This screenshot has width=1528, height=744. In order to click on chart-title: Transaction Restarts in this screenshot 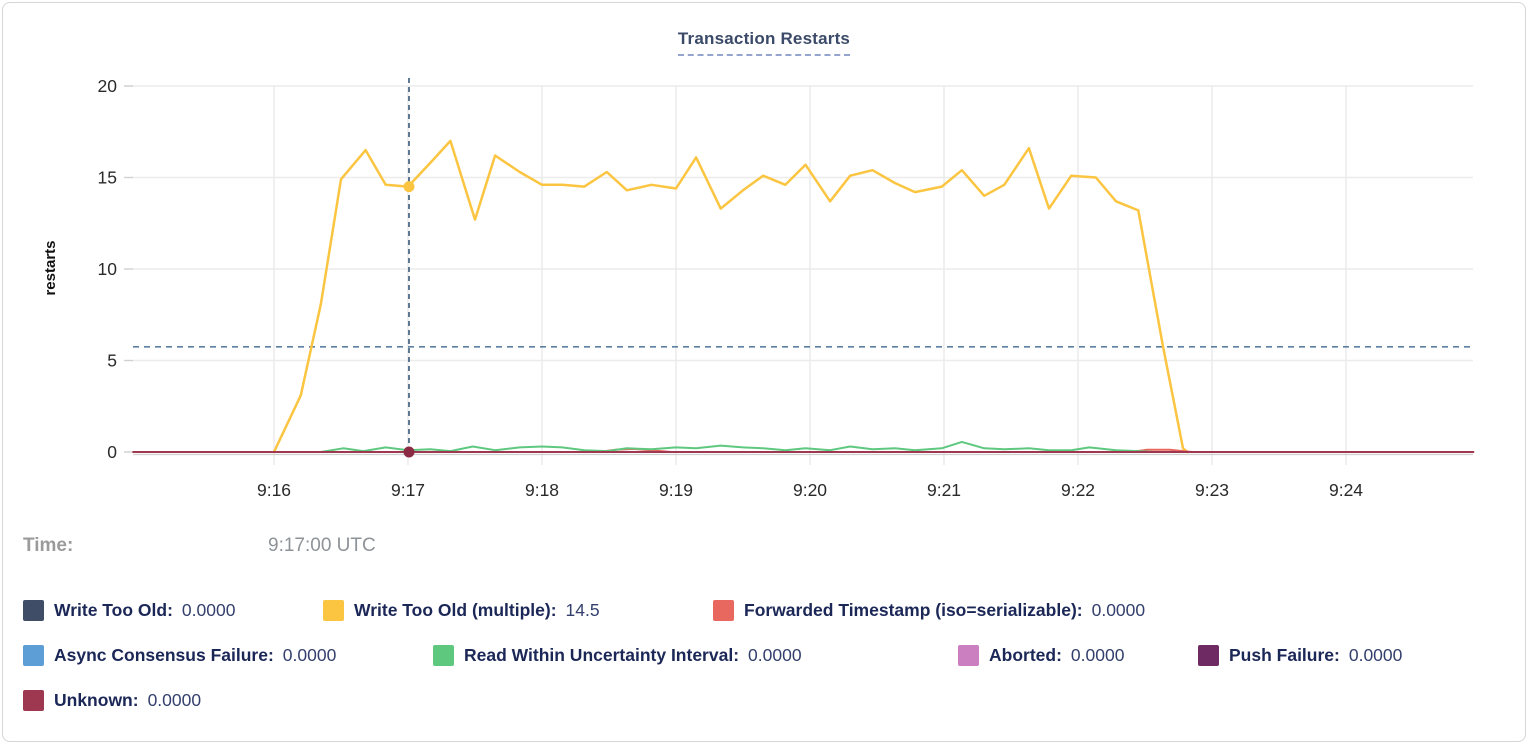, I will do `click(764, 42)`.